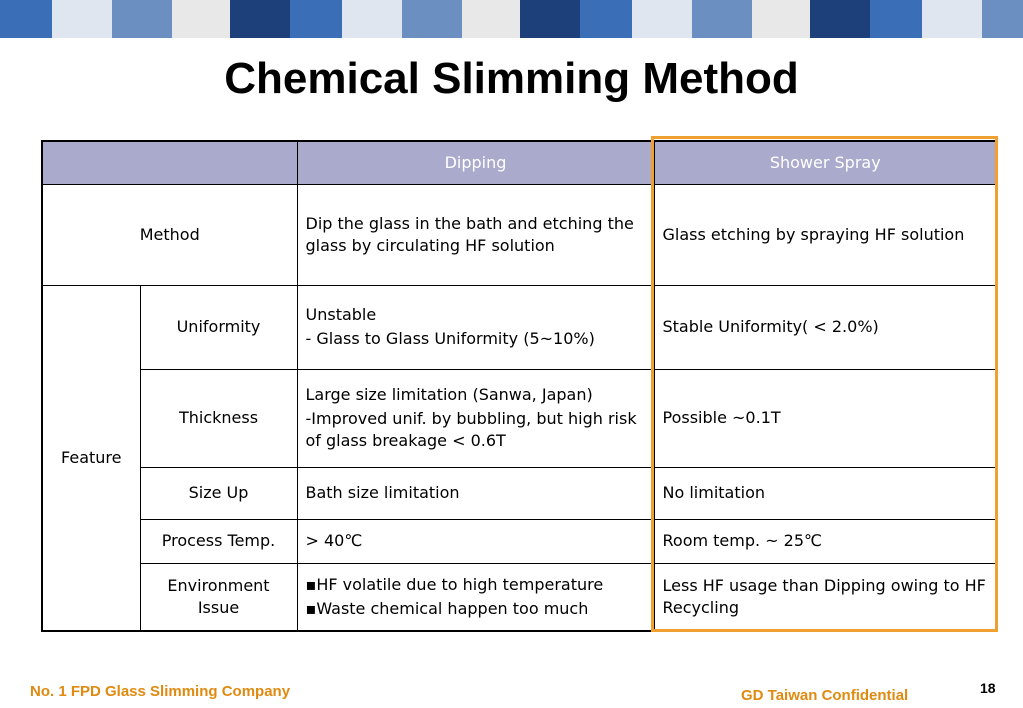 Image resolution: width=1023 pixels, height=708 pixels. What do you see at coordinates (160, 691) in the screenshot?
I see `company: No. 1 FPD Glass Slimming Company` at bounding box center [160, 691].